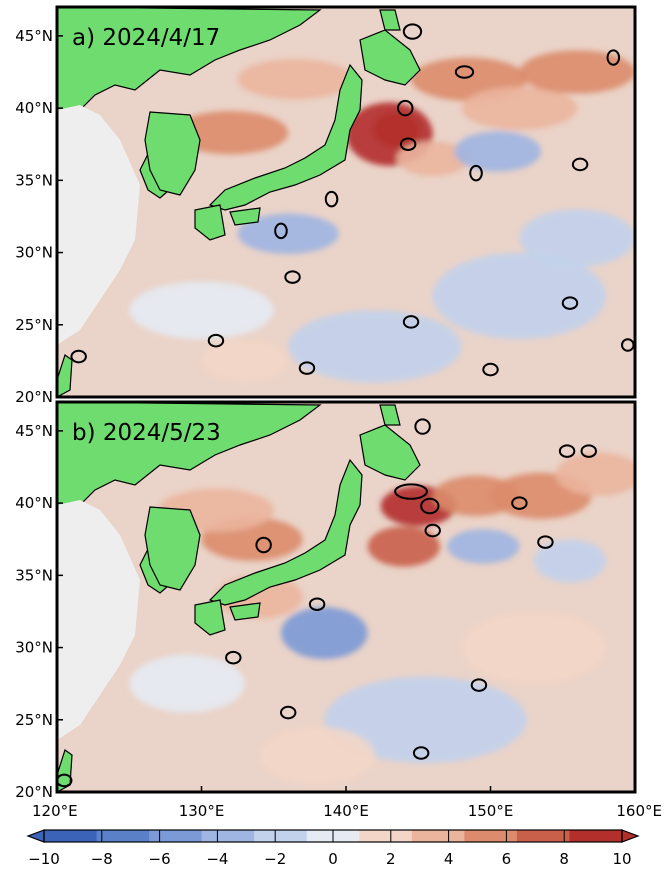 This screenshot has height=872, width=664. Describe the element at coordinates (275, 859) in the screenshot. I see `colorbar-tick-label: −2` at that location.